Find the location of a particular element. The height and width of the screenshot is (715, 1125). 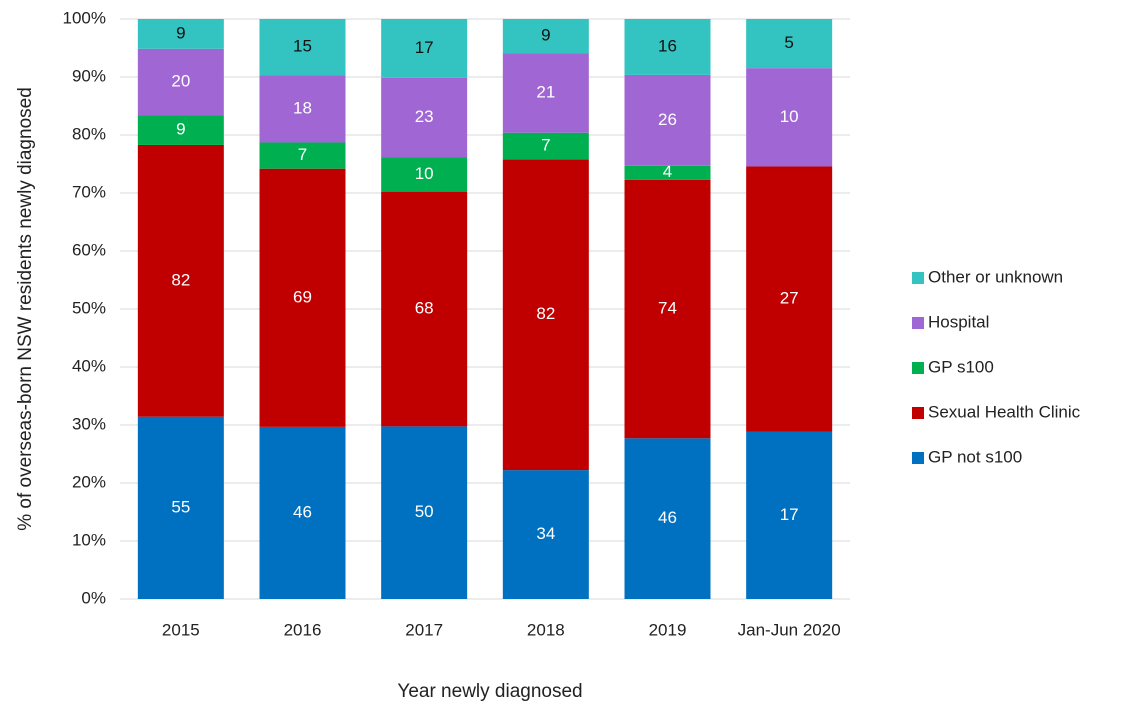

x-tick-label: 2017 is located at coordinates (424, 629).